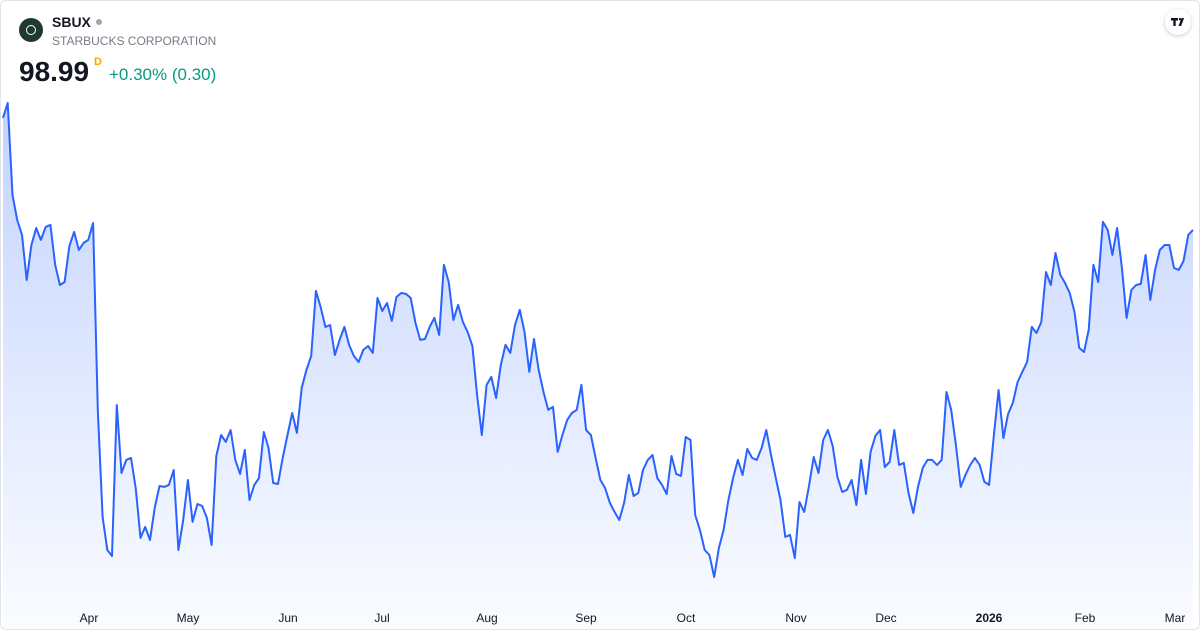 This screenshot has height=630, width=1200. Describe the element at coordinates (586, 618) in the screenshot. I see `x-tick-label: Sep` at that location.